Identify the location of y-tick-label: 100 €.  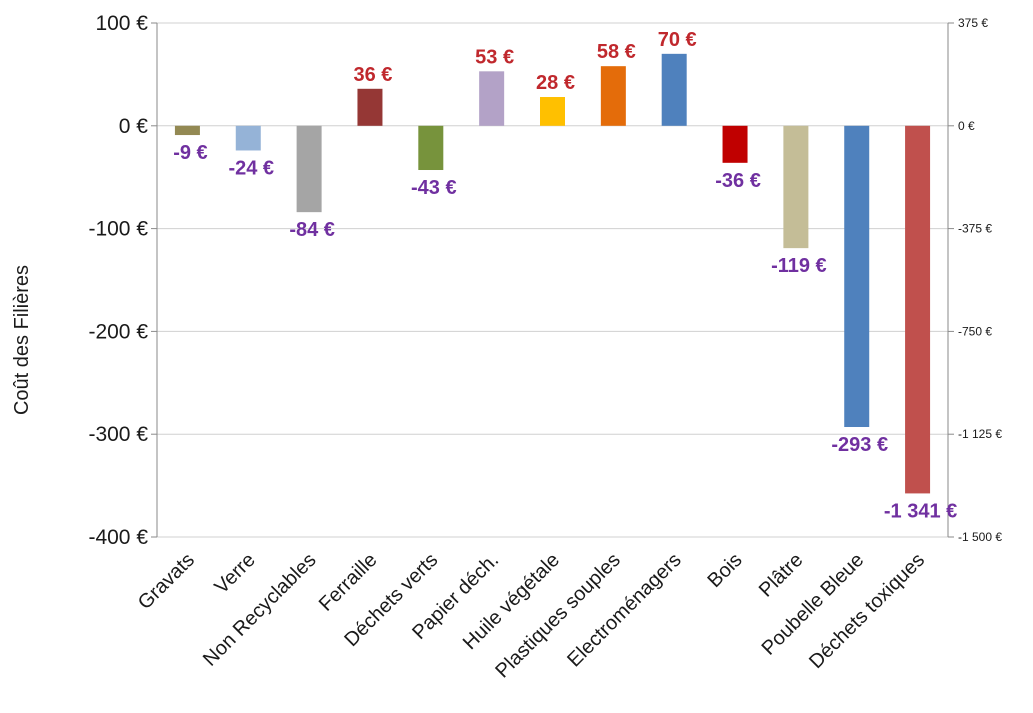
(121, 23).